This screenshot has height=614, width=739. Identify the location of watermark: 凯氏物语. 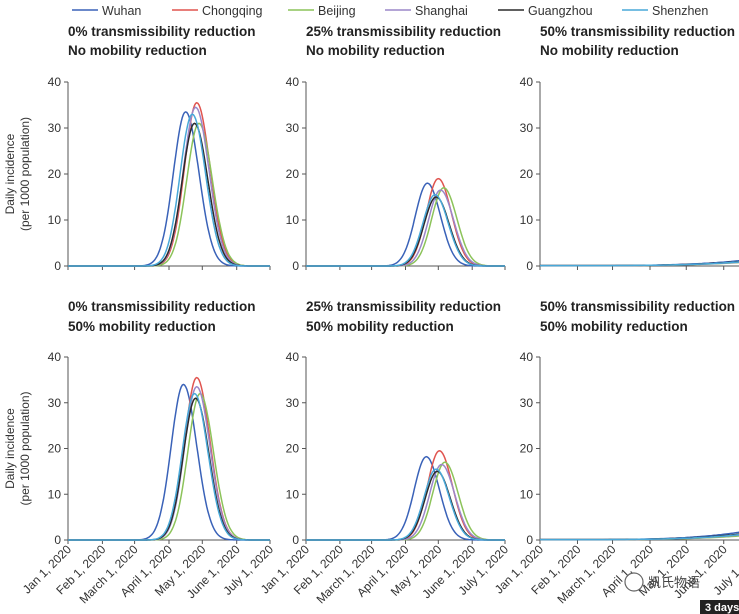
(662, 582).